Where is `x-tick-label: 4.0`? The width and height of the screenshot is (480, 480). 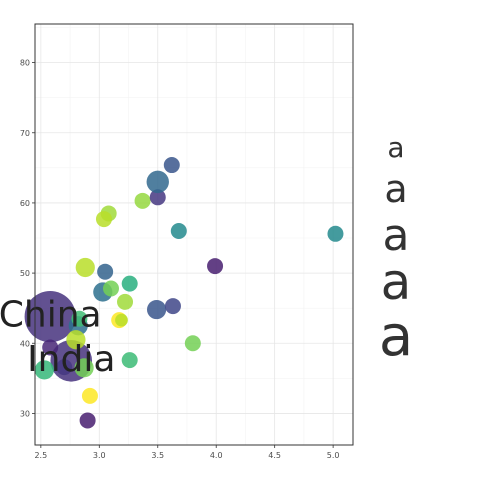
x-tick-label: 4.0 is located at coordinates (216, 455).